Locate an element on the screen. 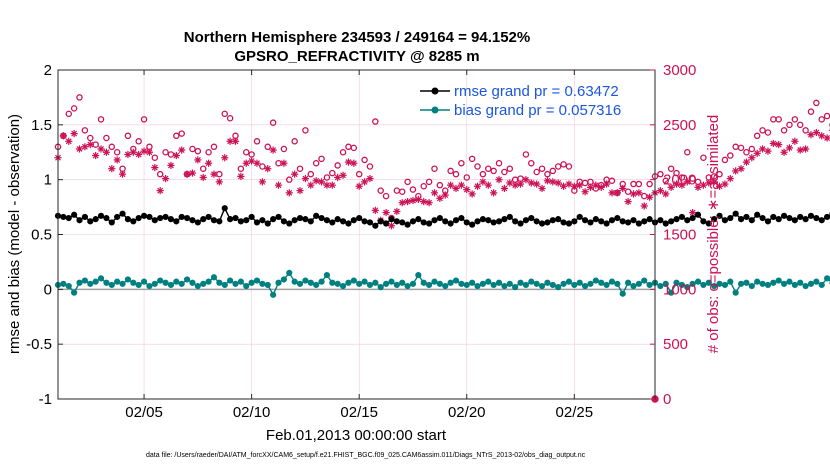 This screenshot has width=830, height=470. x-axis-label: Feb.01,2013 00:00:00 start is located at coordinates (356, 435).